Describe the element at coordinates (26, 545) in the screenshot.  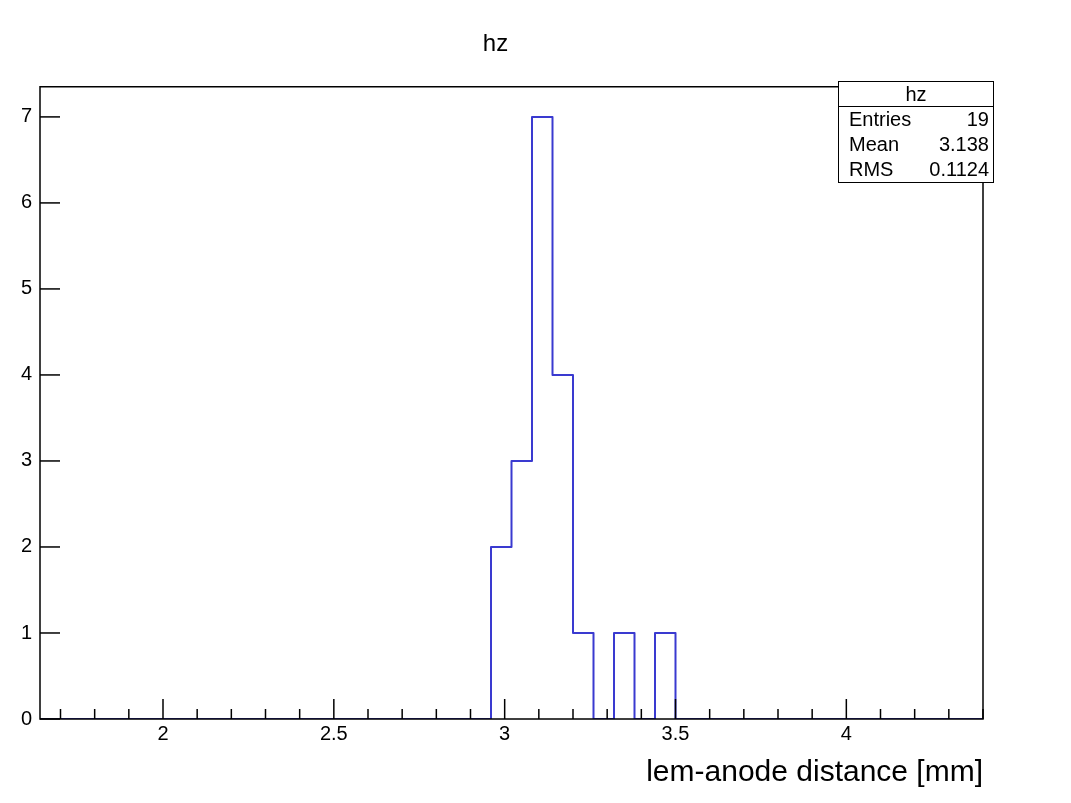
I see `y-tick-label: 2` at that location.